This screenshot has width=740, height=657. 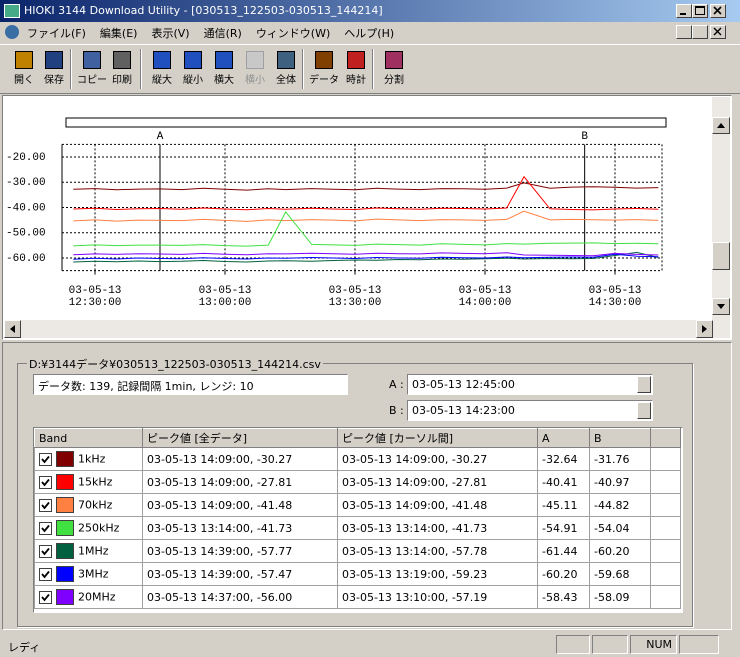 What do you see at coordinates (684, 11) in the screenshot?
I see `minimize-button` at bounding box center [684, 11].